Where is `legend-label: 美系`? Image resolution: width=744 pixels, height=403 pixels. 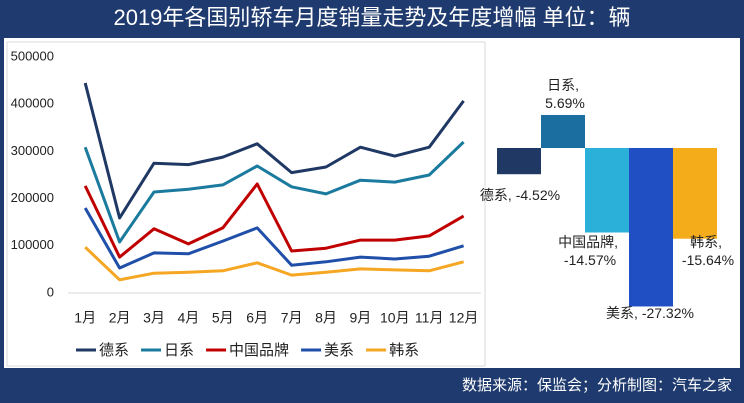 legend-label: 美系 is located at coordinates (339, 350).